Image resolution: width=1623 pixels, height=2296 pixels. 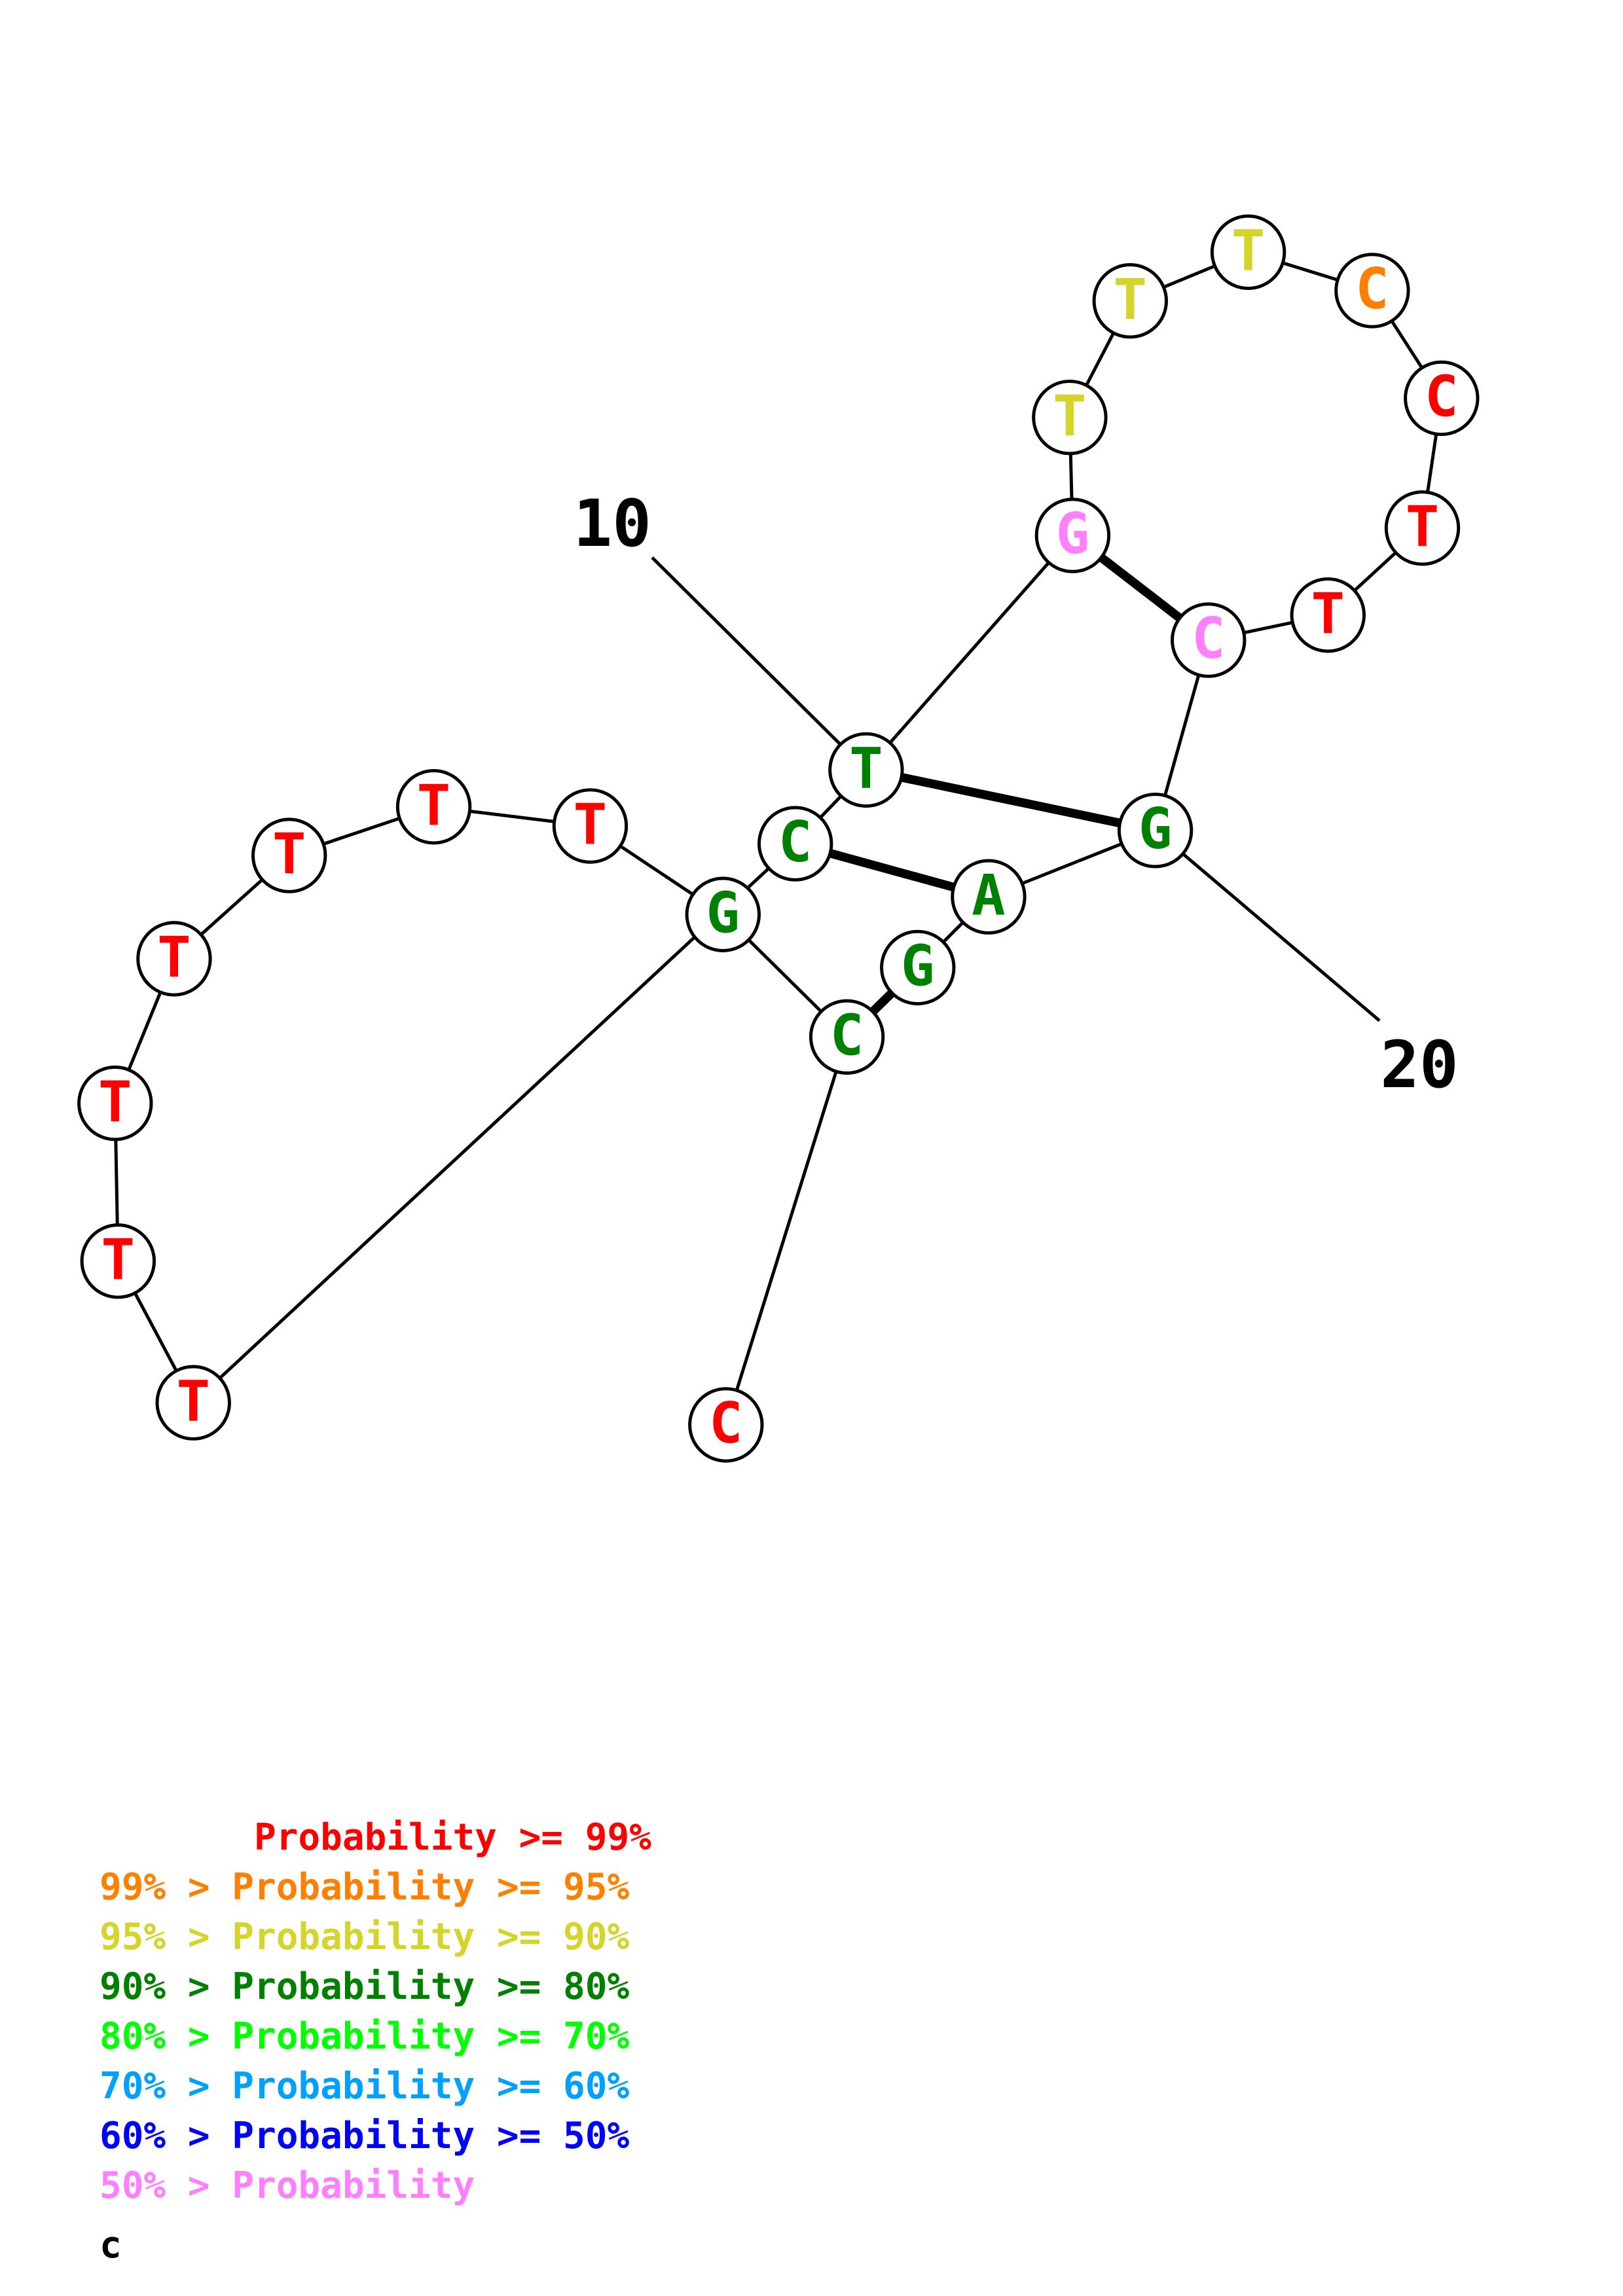 I want to click on nucleotide-letter: A, so click(x=989, y=895).